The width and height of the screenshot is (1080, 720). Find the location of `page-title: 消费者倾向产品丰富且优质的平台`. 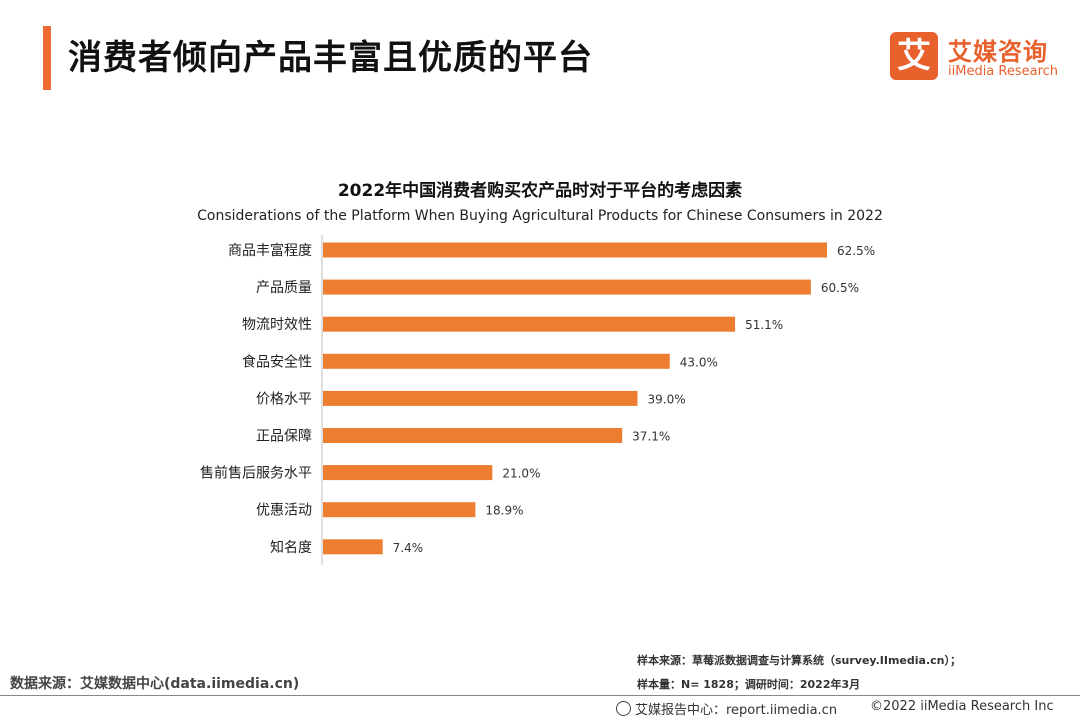

page-title: 消费者倾向产品丰富且优质的平台 is located at coordinates (330, 58).